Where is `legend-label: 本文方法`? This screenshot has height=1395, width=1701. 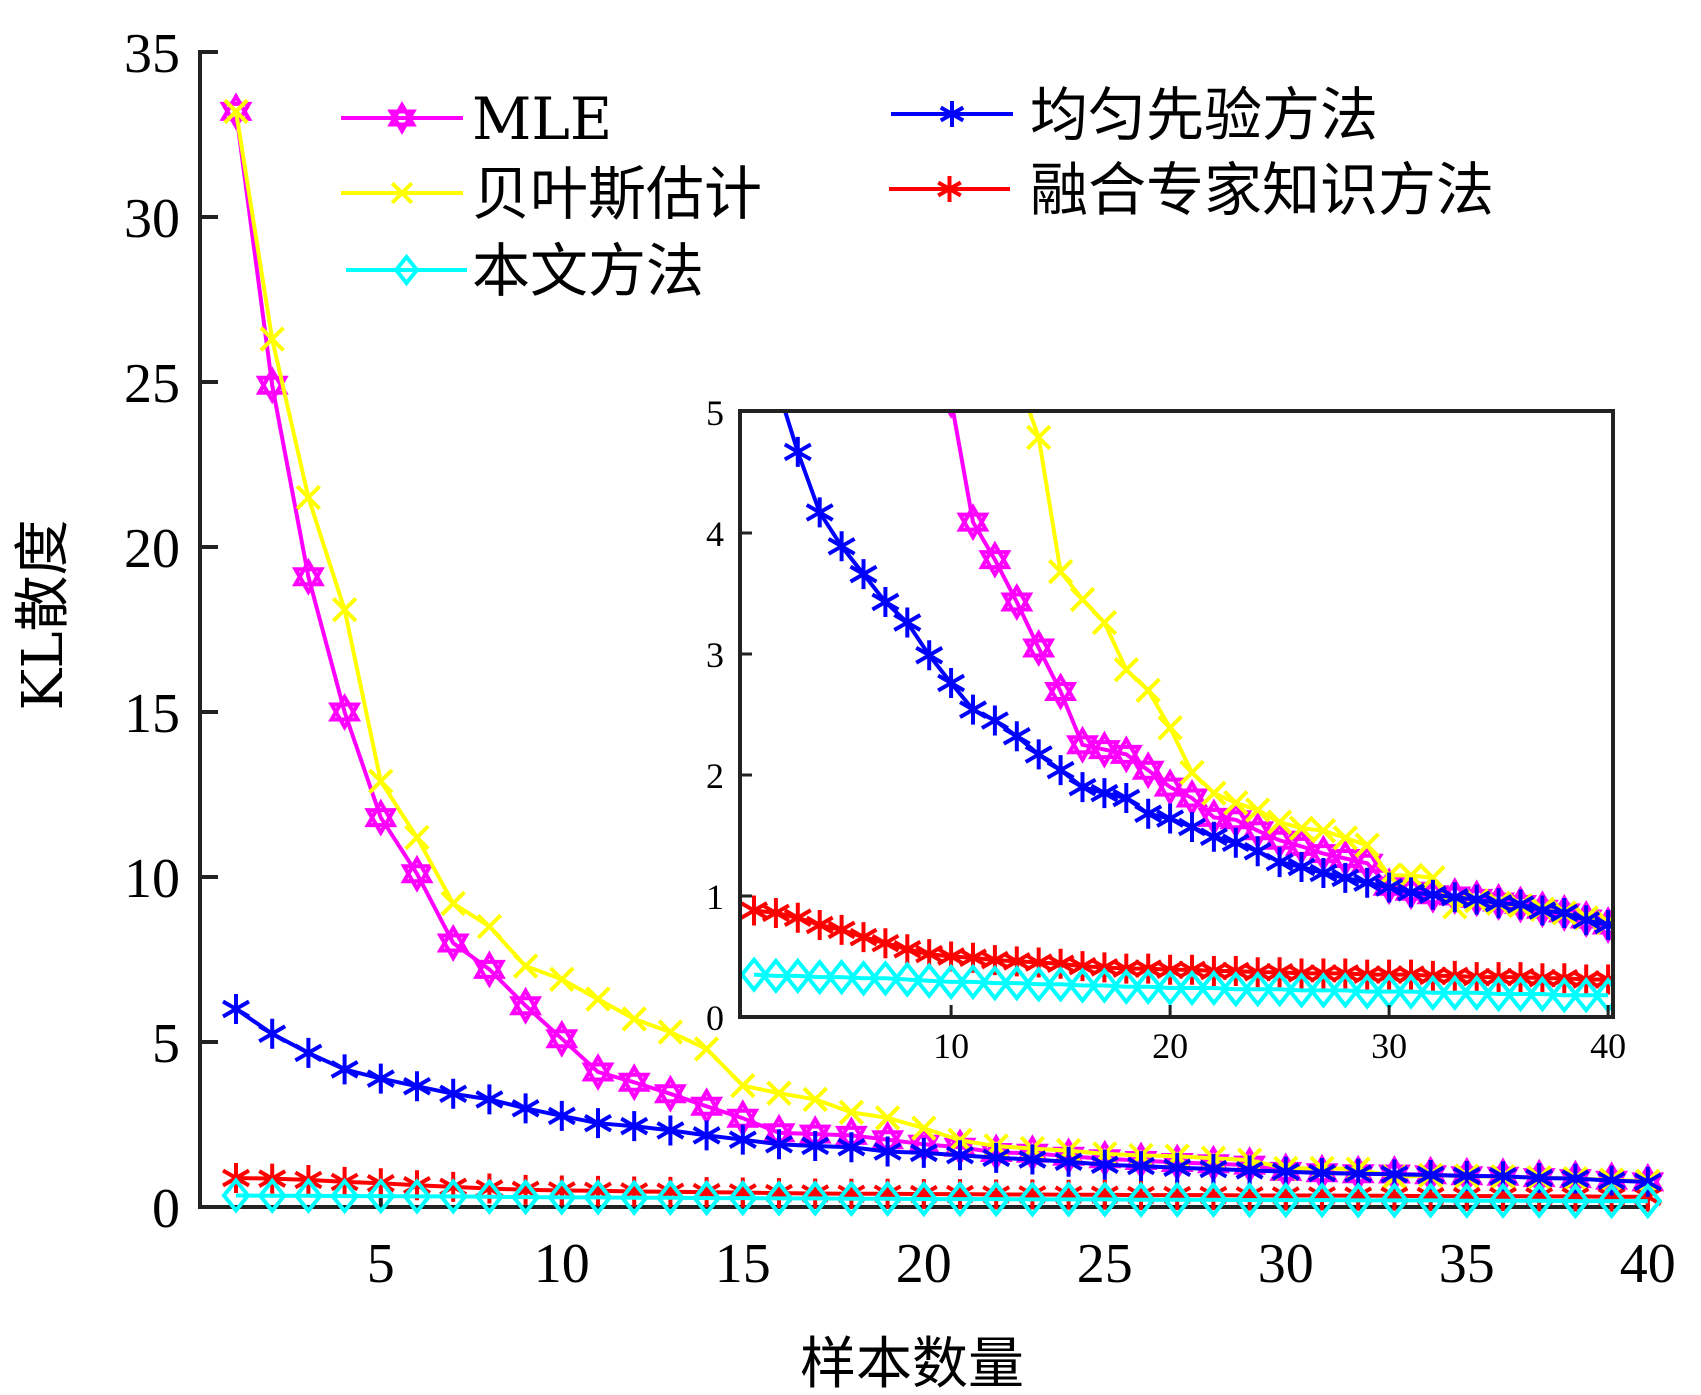
legend-label: 本文方法 is located at coordinates (588, 271).